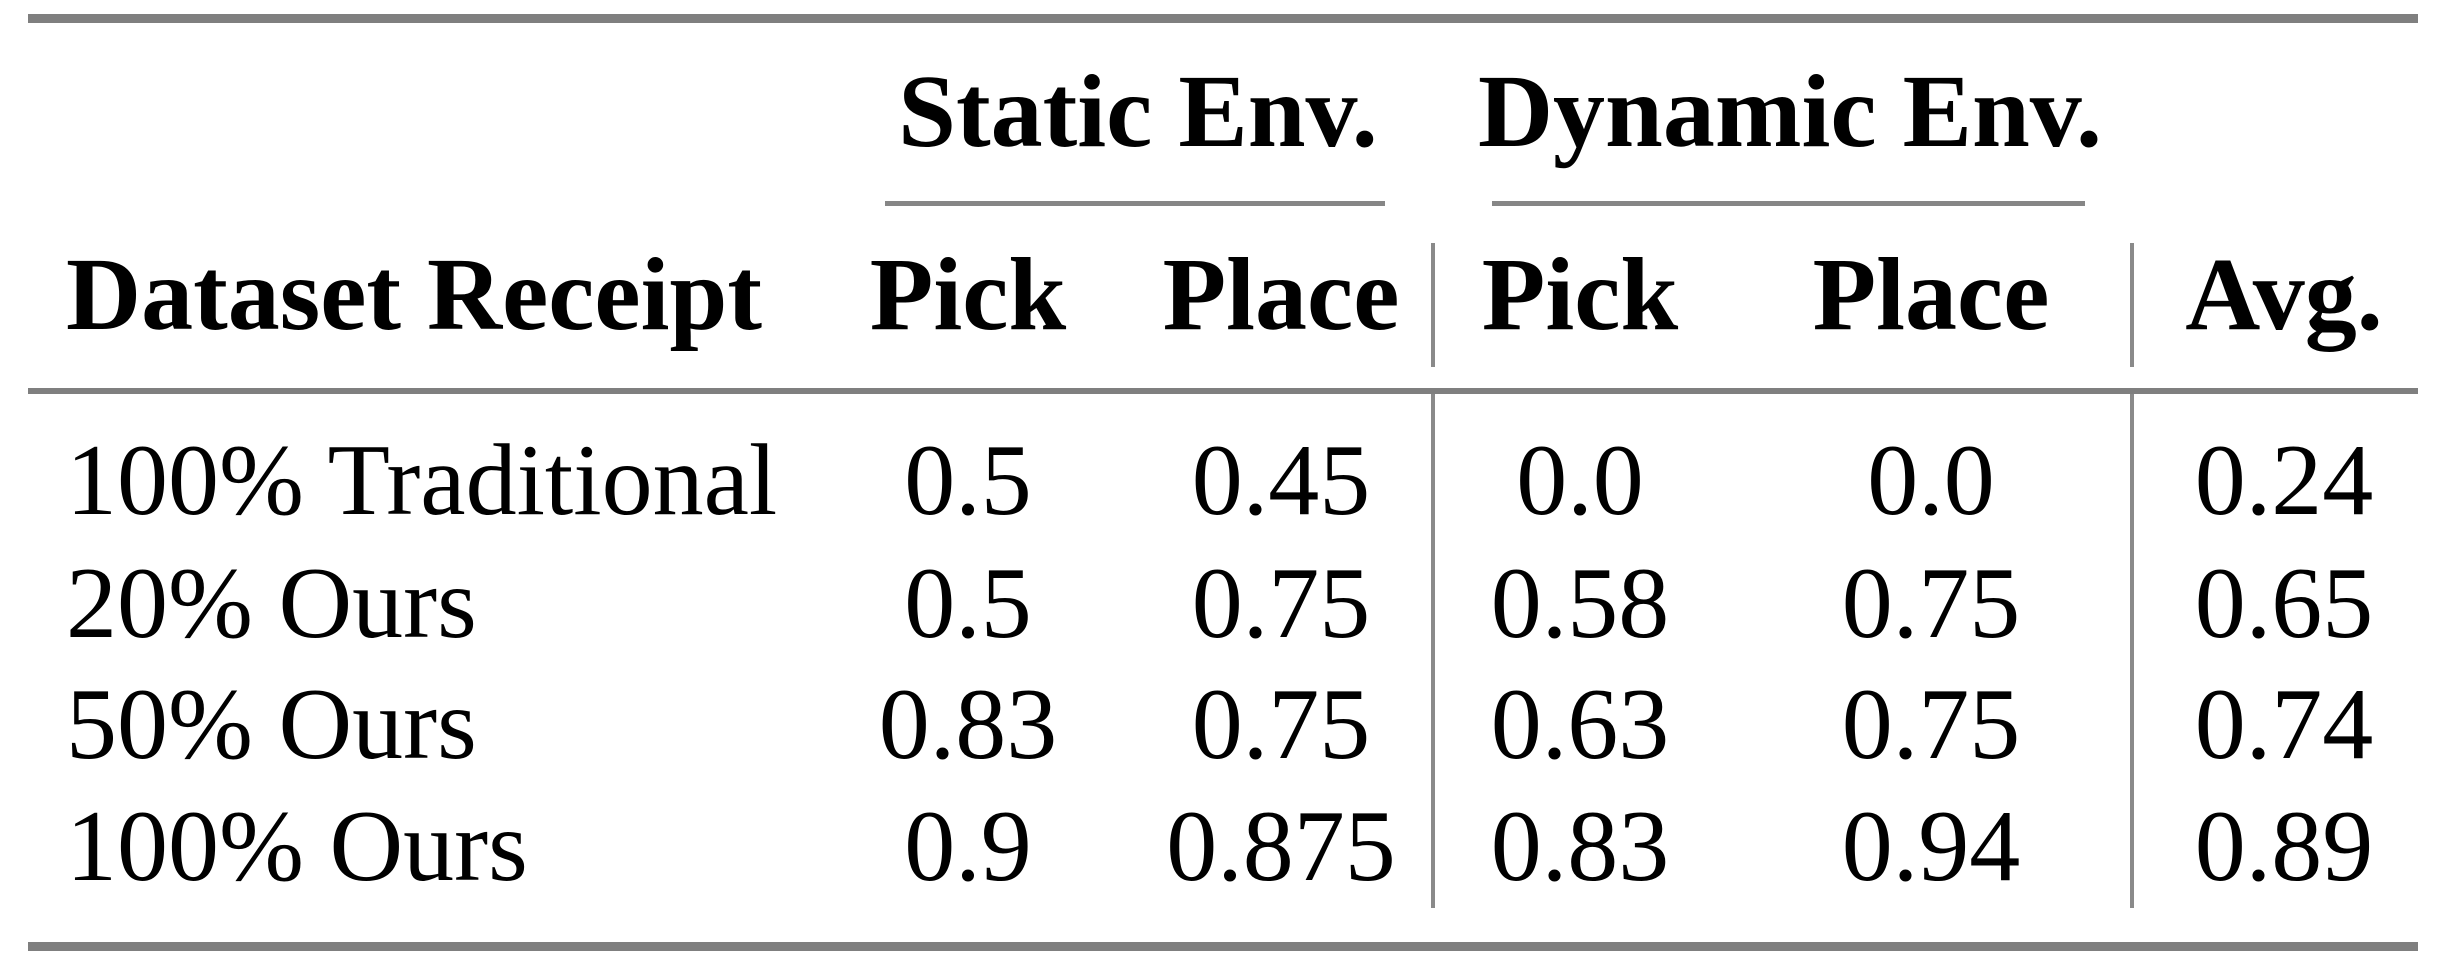  Describe the element at coordinates (1931, 603) in the screenshot. I see `cell-20-ours-dynamic-place: 0.75` at that location.